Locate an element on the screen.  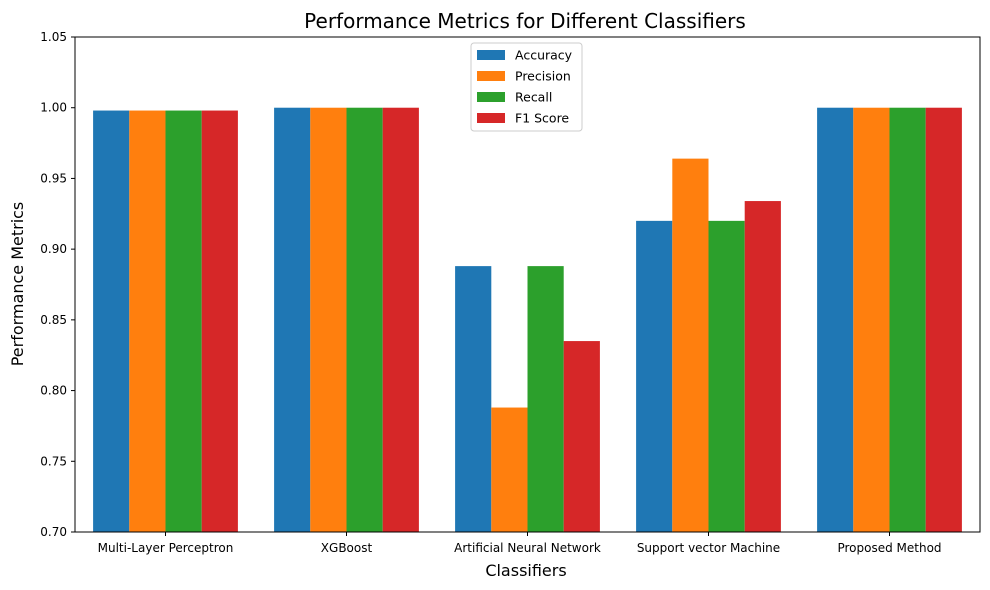
legend: Accuracy Precision Recall F1 Score is located at coordinates (526, 87).